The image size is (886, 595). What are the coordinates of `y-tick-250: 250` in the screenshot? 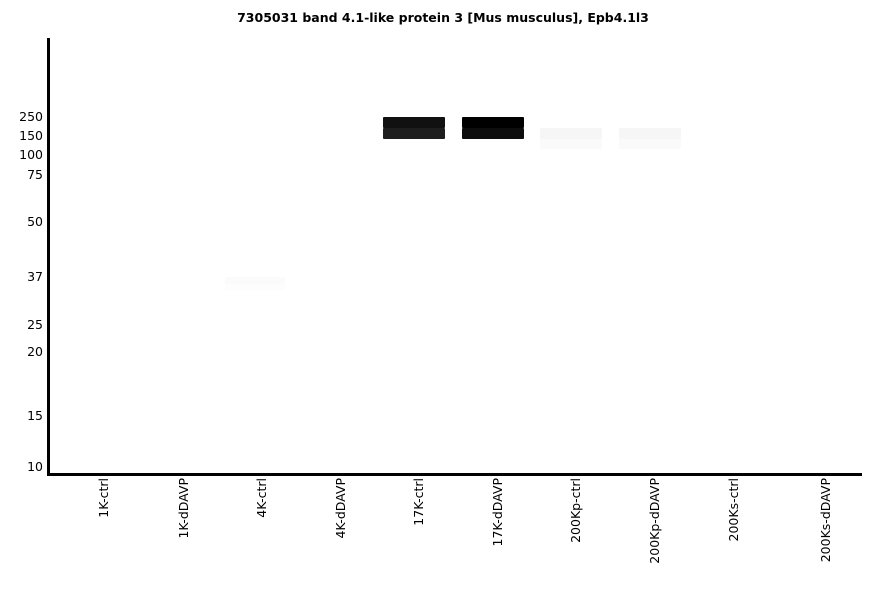 It's located at (21, 116).